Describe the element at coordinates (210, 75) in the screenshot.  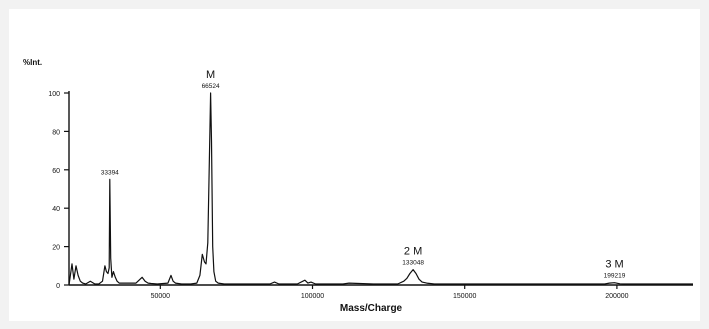
I see `species-annotation: M` at that location.